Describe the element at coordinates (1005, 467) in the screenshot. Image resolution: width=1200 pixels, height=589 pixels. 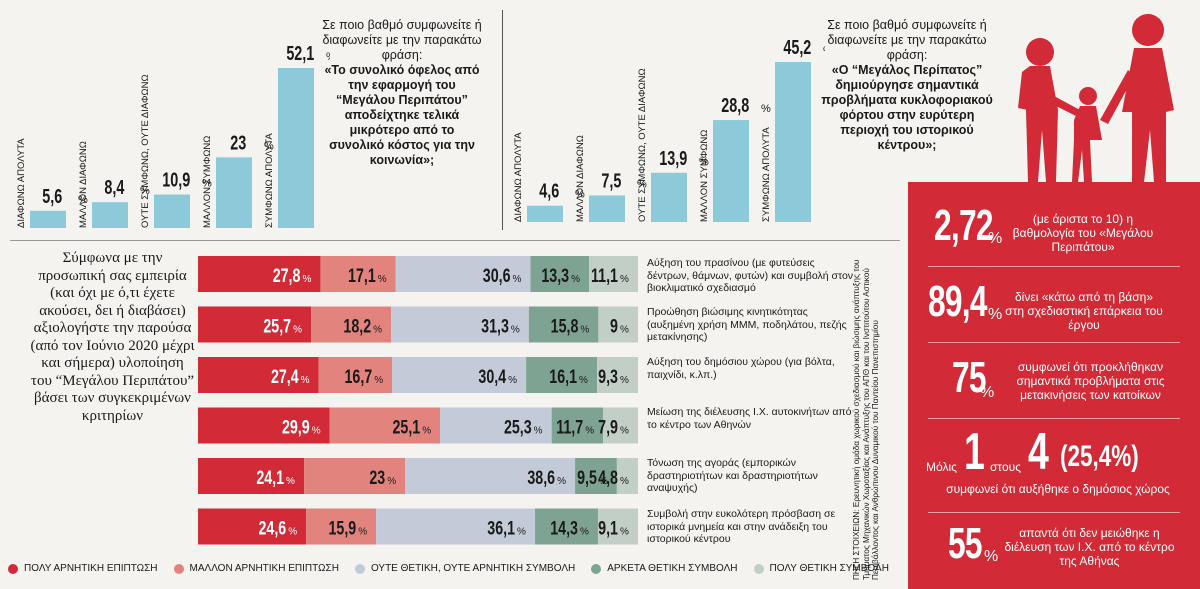
I see `stat-middle: στους` at that location.